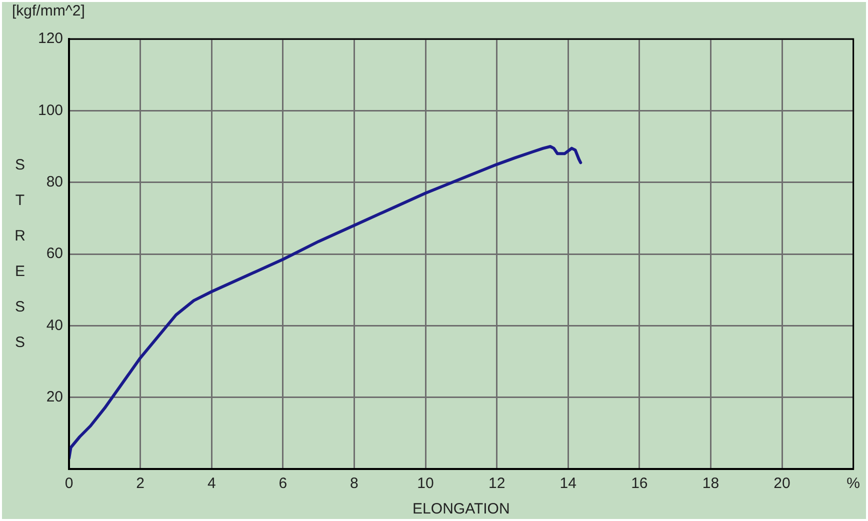 Image resolution: width=868 pixels, height=521 pixels. What do you see at coordinates (711, 483) in the screenshot?
I see `x-tick-label: 18` at bounding box center [711, 483].